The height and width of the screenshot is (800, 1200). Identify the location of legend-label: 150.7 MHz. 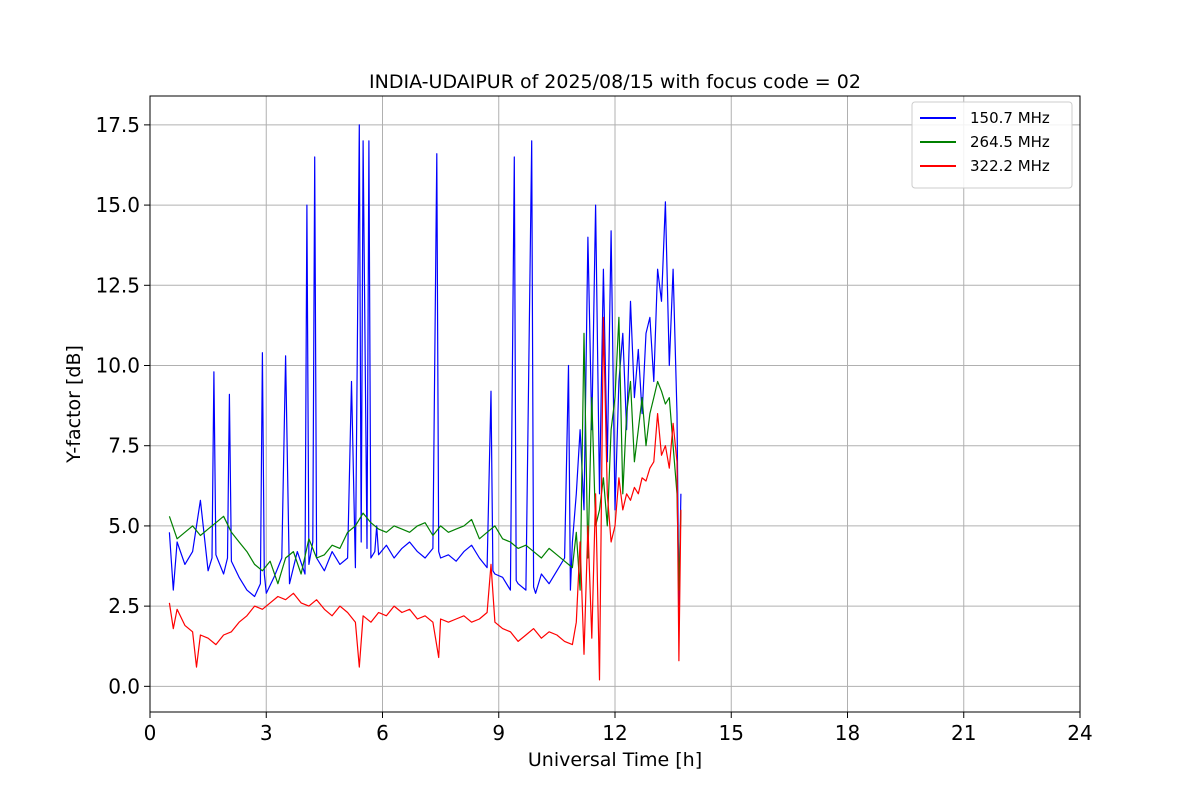
(1010, 118).